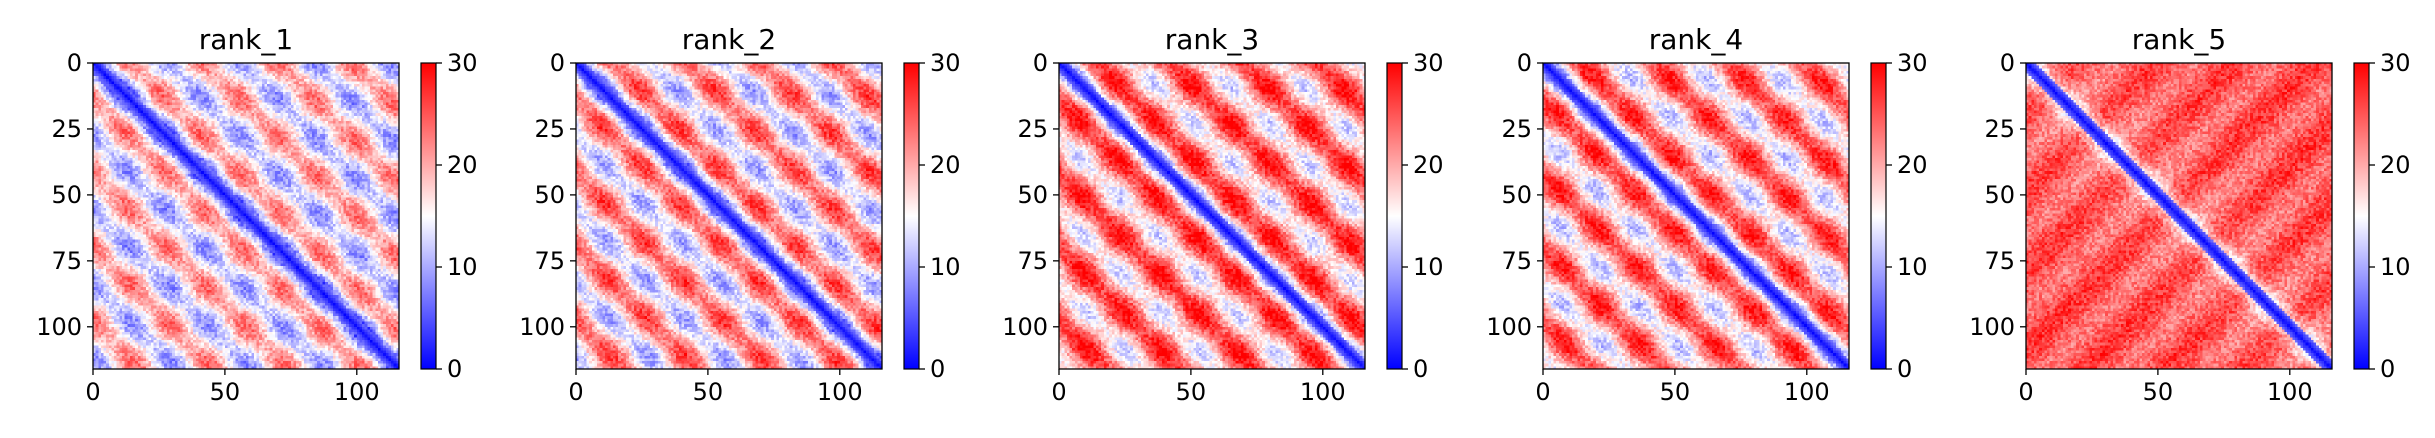 This screenshot has height=438, width=2435. I want to click on chart-title: rank_4, so click(1696, 39).